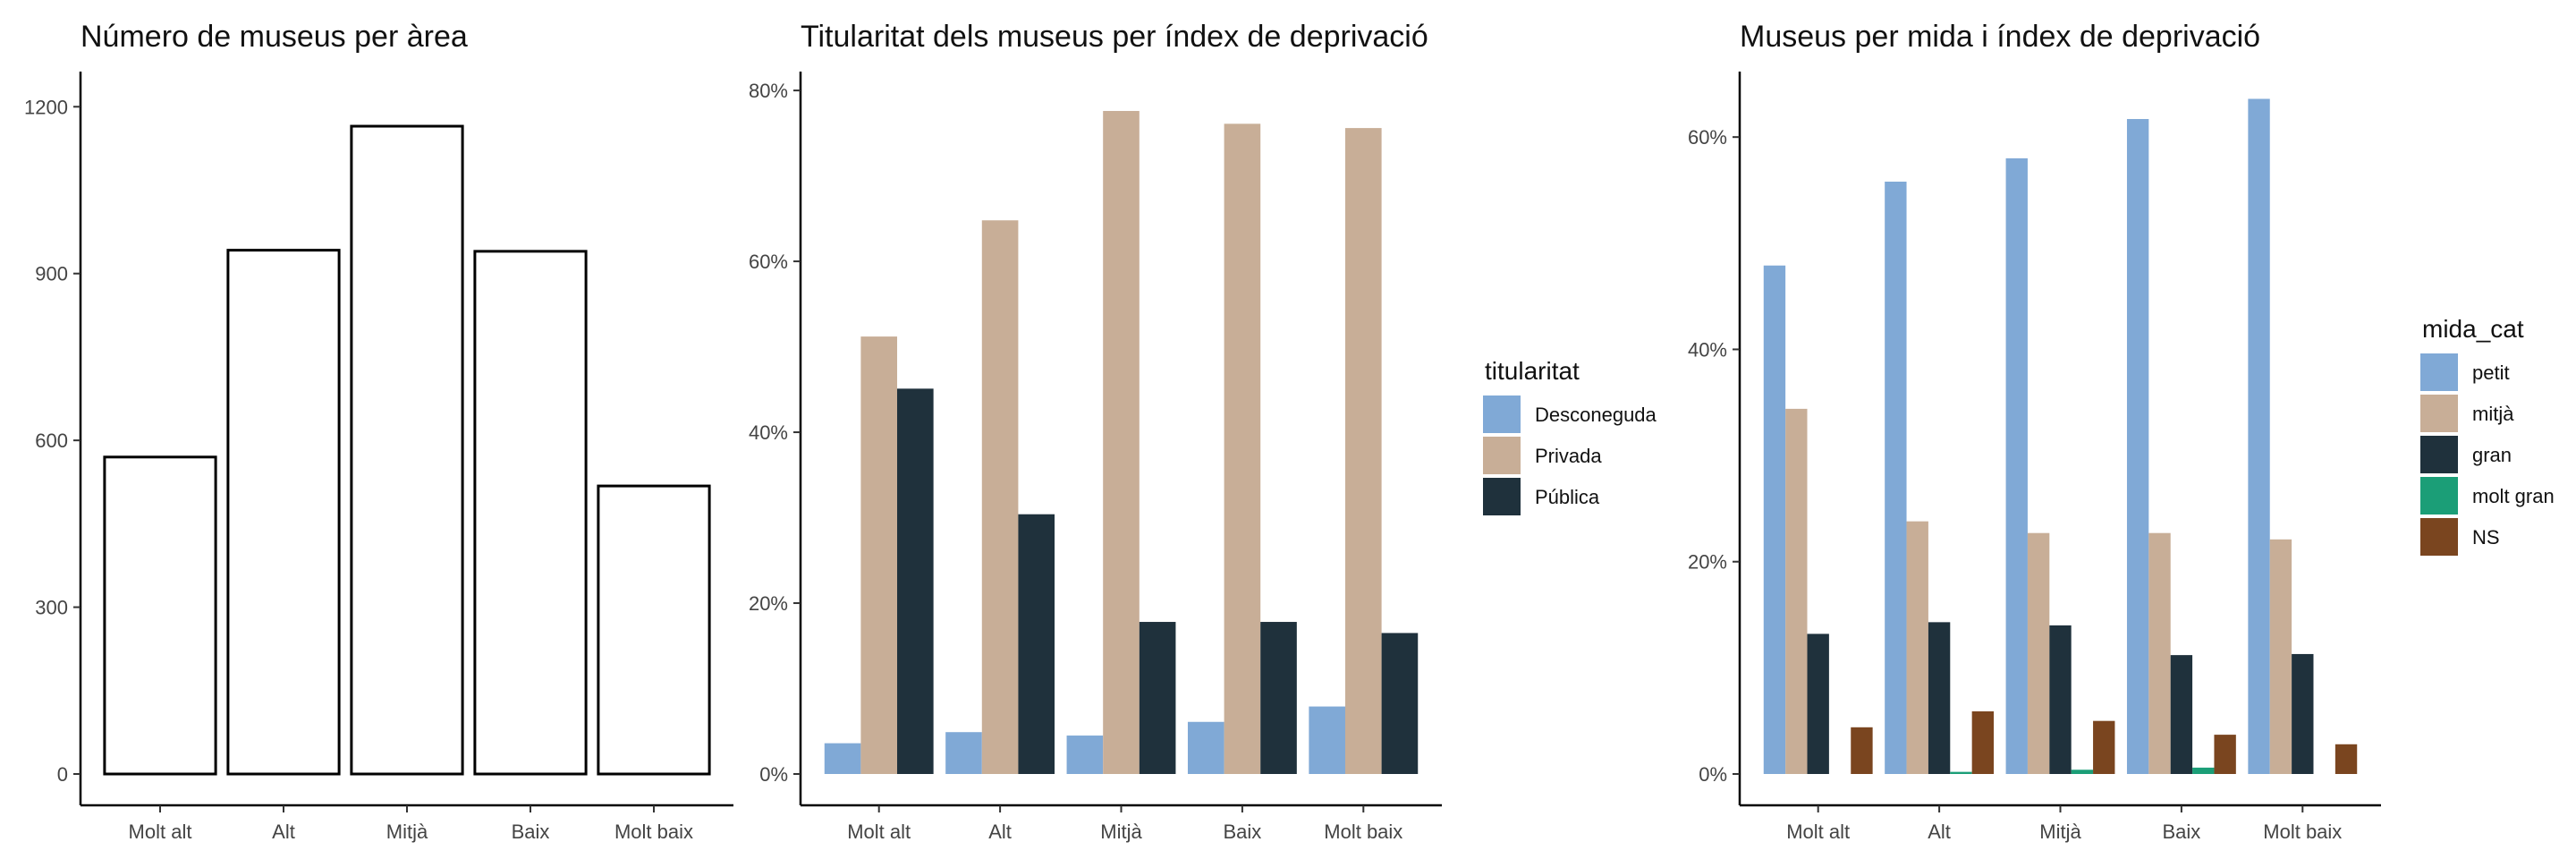 The height and width of the screenshot is (859, 2576). I want to click on y-tick-label: 0, so click(62, 774).